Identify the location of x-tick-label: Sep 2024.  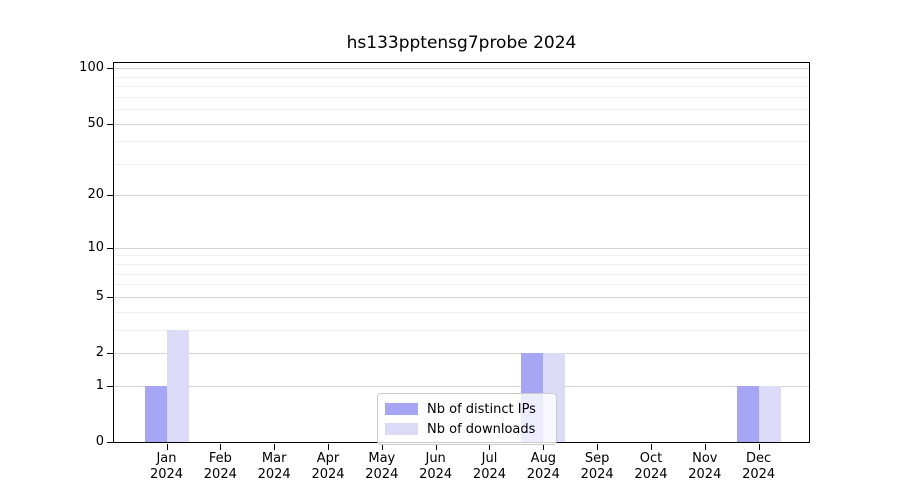
(597, 467).